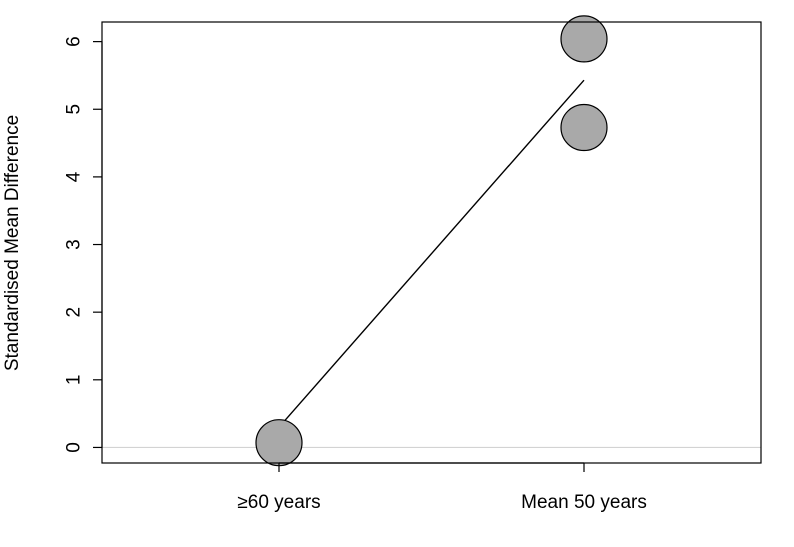 The width and height of the screenshot is (794, 547). What do you see at coordinates (12, 243) in the screenshot?
I see `y-axis-title: Standardised Mean Difference` at bounding box center [12, 243].